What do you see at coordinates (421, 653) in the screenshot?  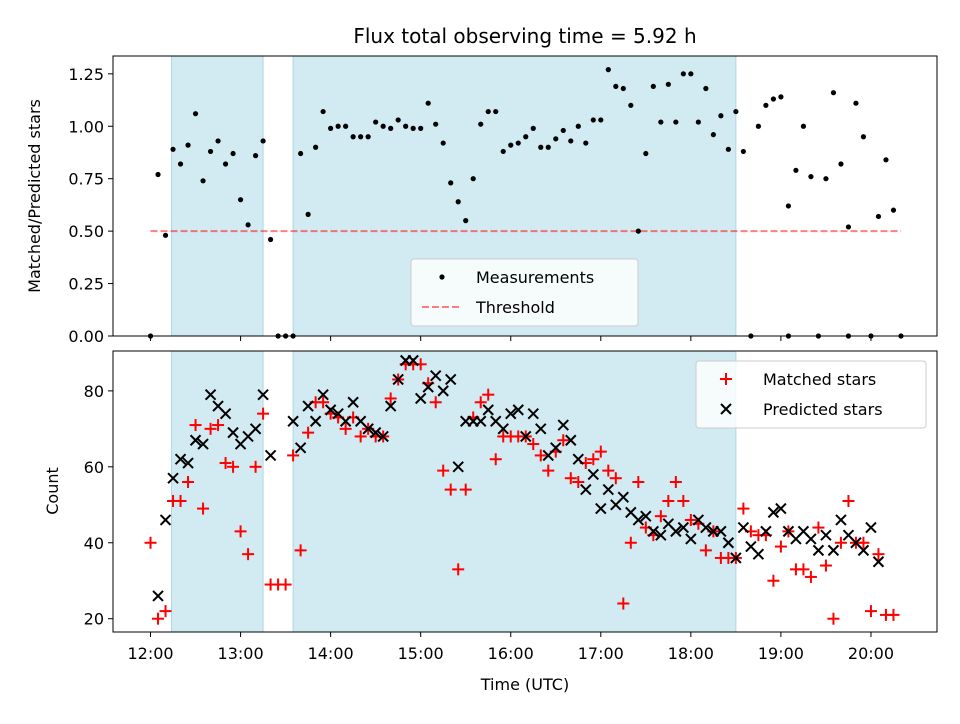 I see `x-tick-label: 15:00` at bounding box center [421, 653].